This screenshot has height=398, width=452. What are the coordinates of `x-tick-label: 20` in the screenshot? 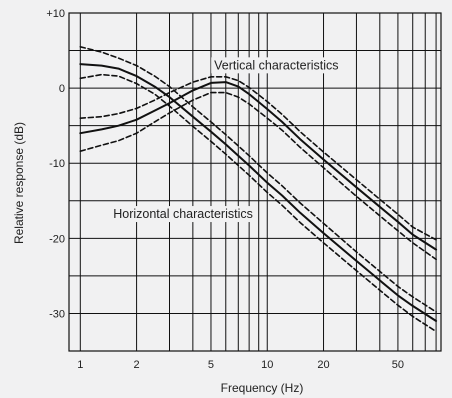 It's located at (323, 365).